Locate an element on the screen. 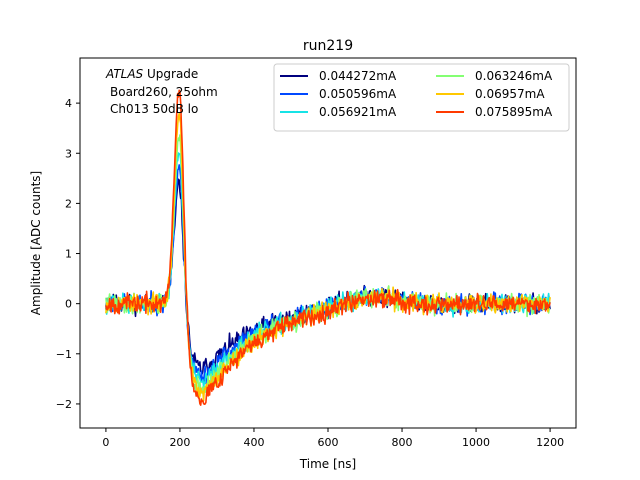 The width and height of the screenshot is (640, 480). annotation-line2: Board260, 25ohm is located at coordinates (164, 92).